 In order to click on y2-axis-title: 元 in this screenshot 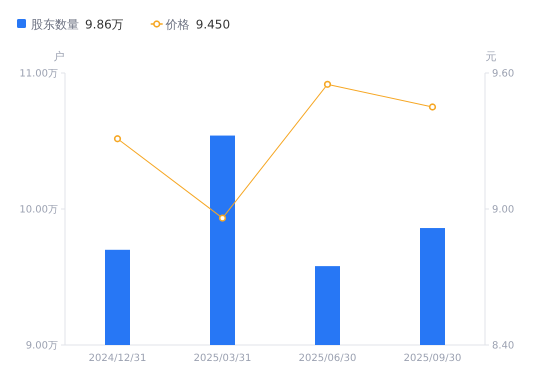, I will do `click(491, 56)`.